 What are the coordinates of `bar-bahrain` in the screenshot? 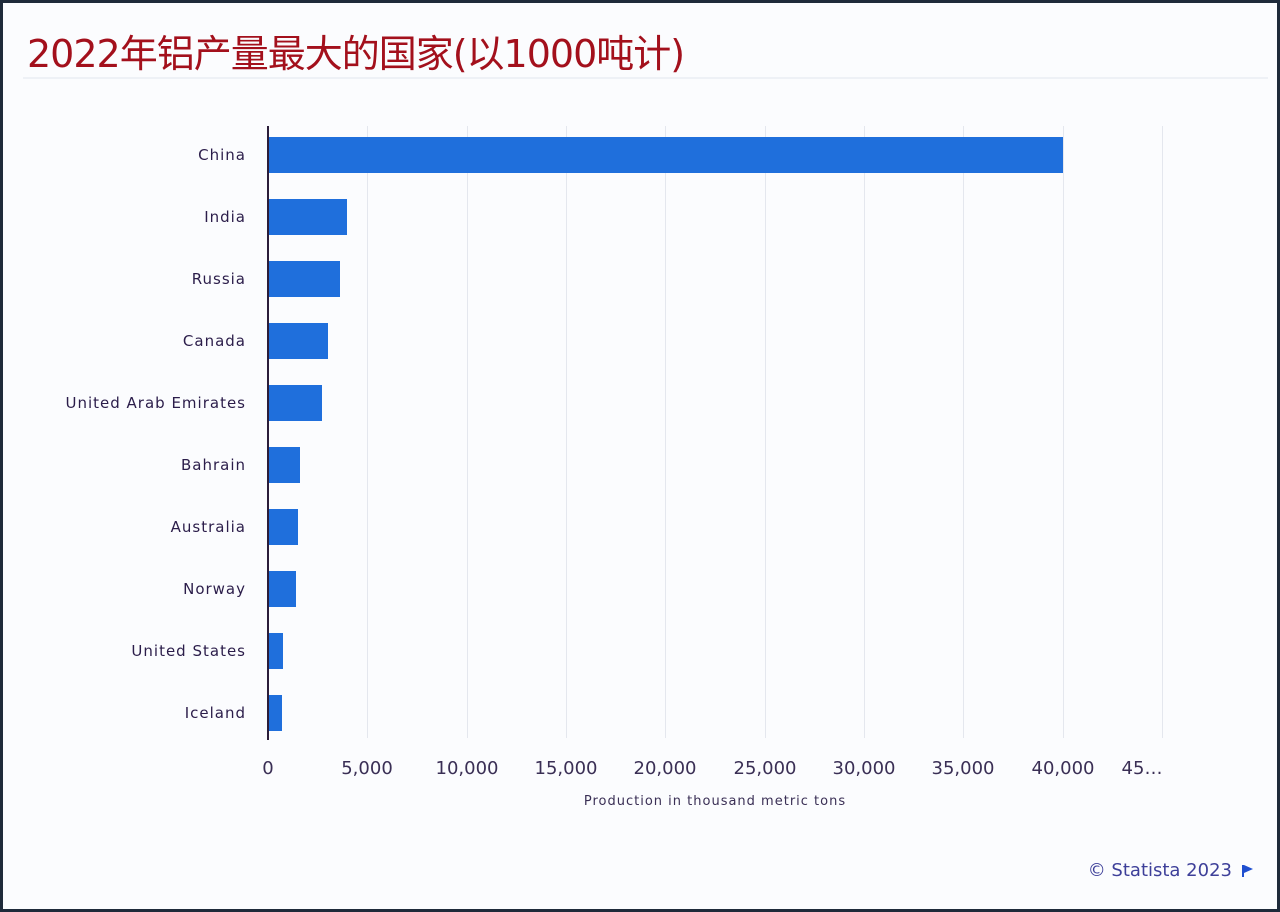 It's located at (284, 465).